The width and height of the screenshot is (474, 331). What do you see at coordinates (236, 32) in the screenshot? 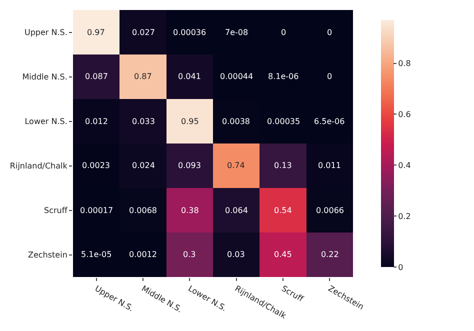
I see `data-label: 7e-08` at bounding box center [236, 32].